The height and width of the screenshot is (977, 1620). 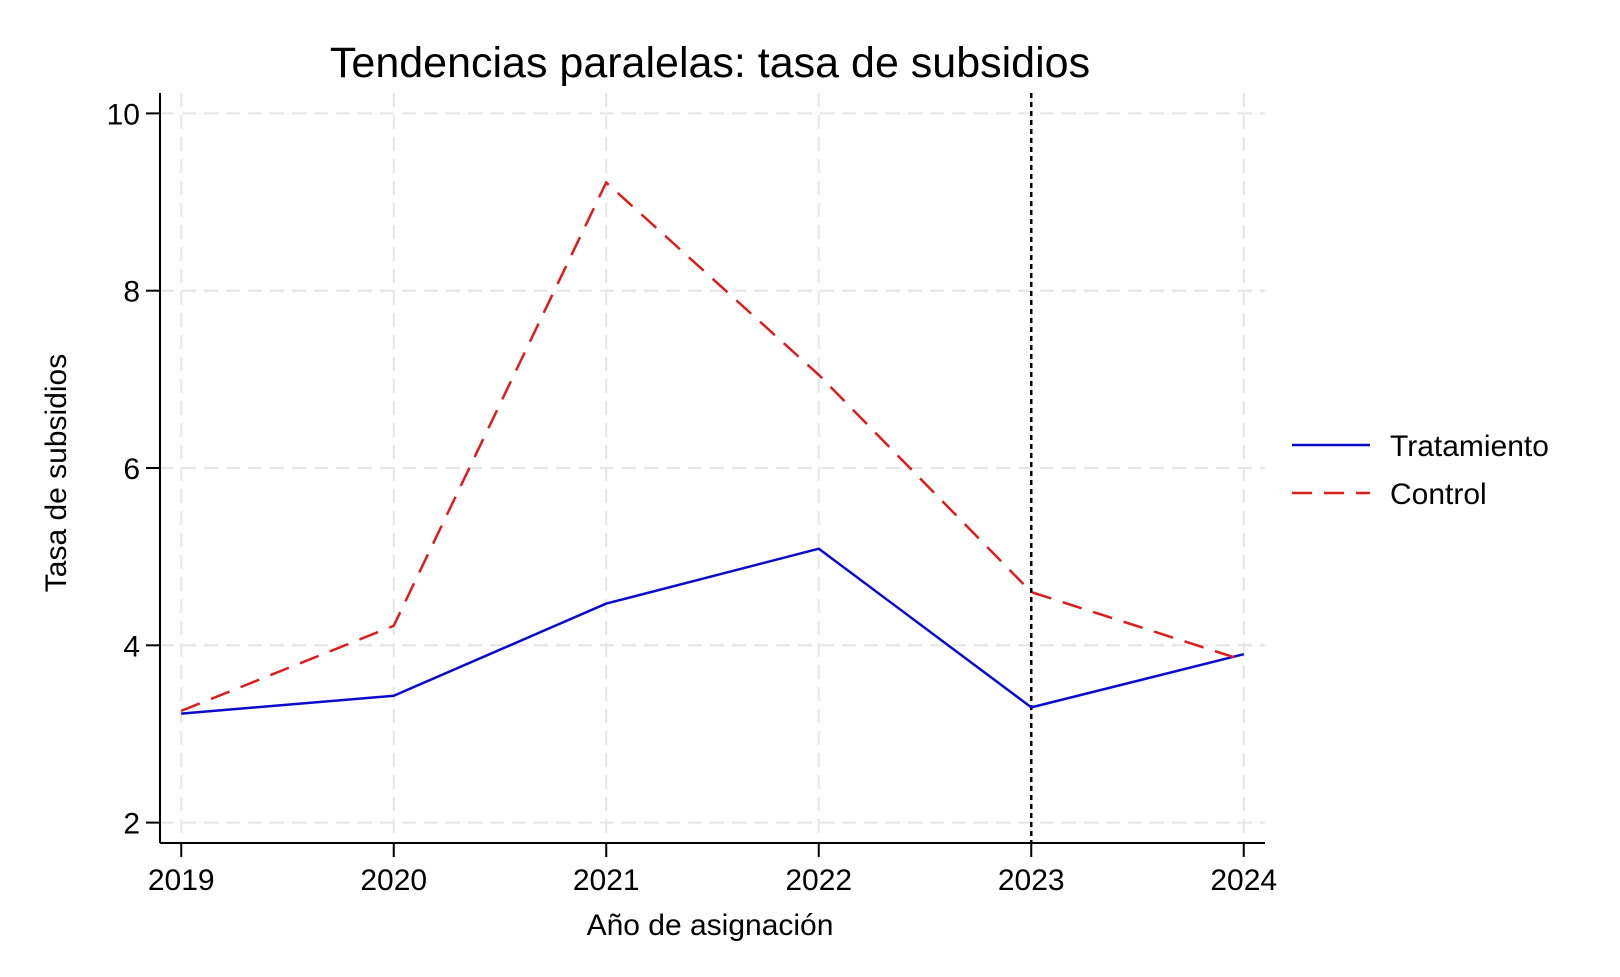 I want to click on x-tick-label-2023: 2023, so click(x=1031, y=880).